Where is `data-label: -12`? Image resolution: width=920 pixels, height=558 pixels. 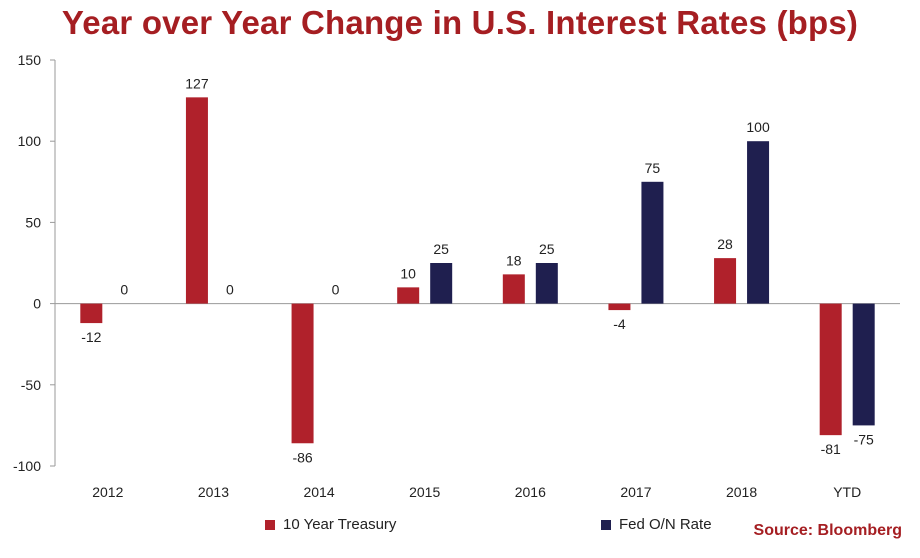 data-label: -12 is located at coordinates (91, 337).